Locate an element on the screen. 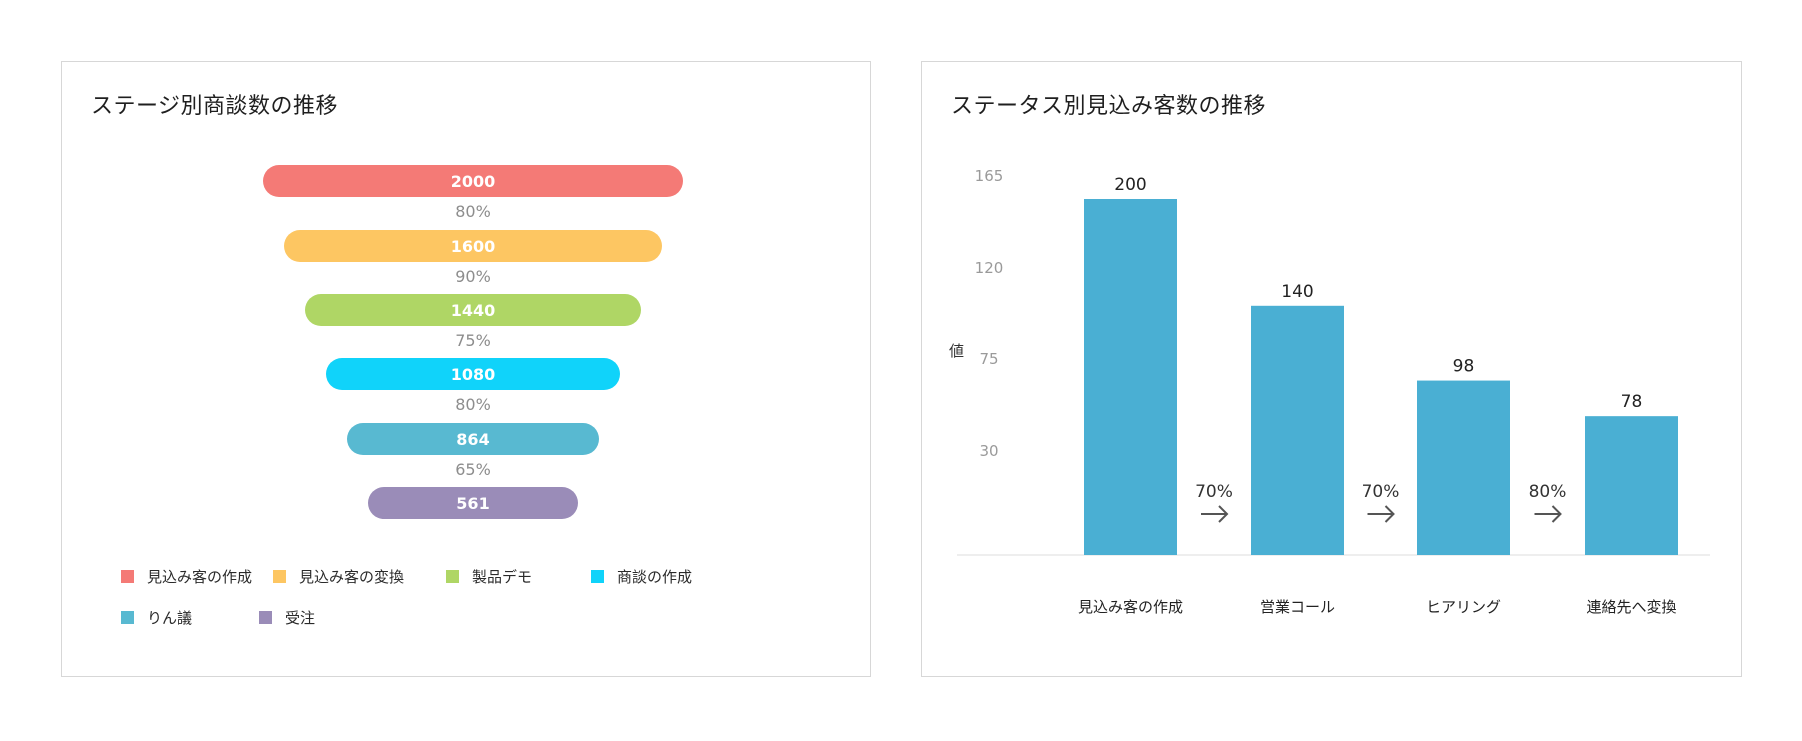  legend-item: 見込み客の作成 is located at coordinates (186, 576).